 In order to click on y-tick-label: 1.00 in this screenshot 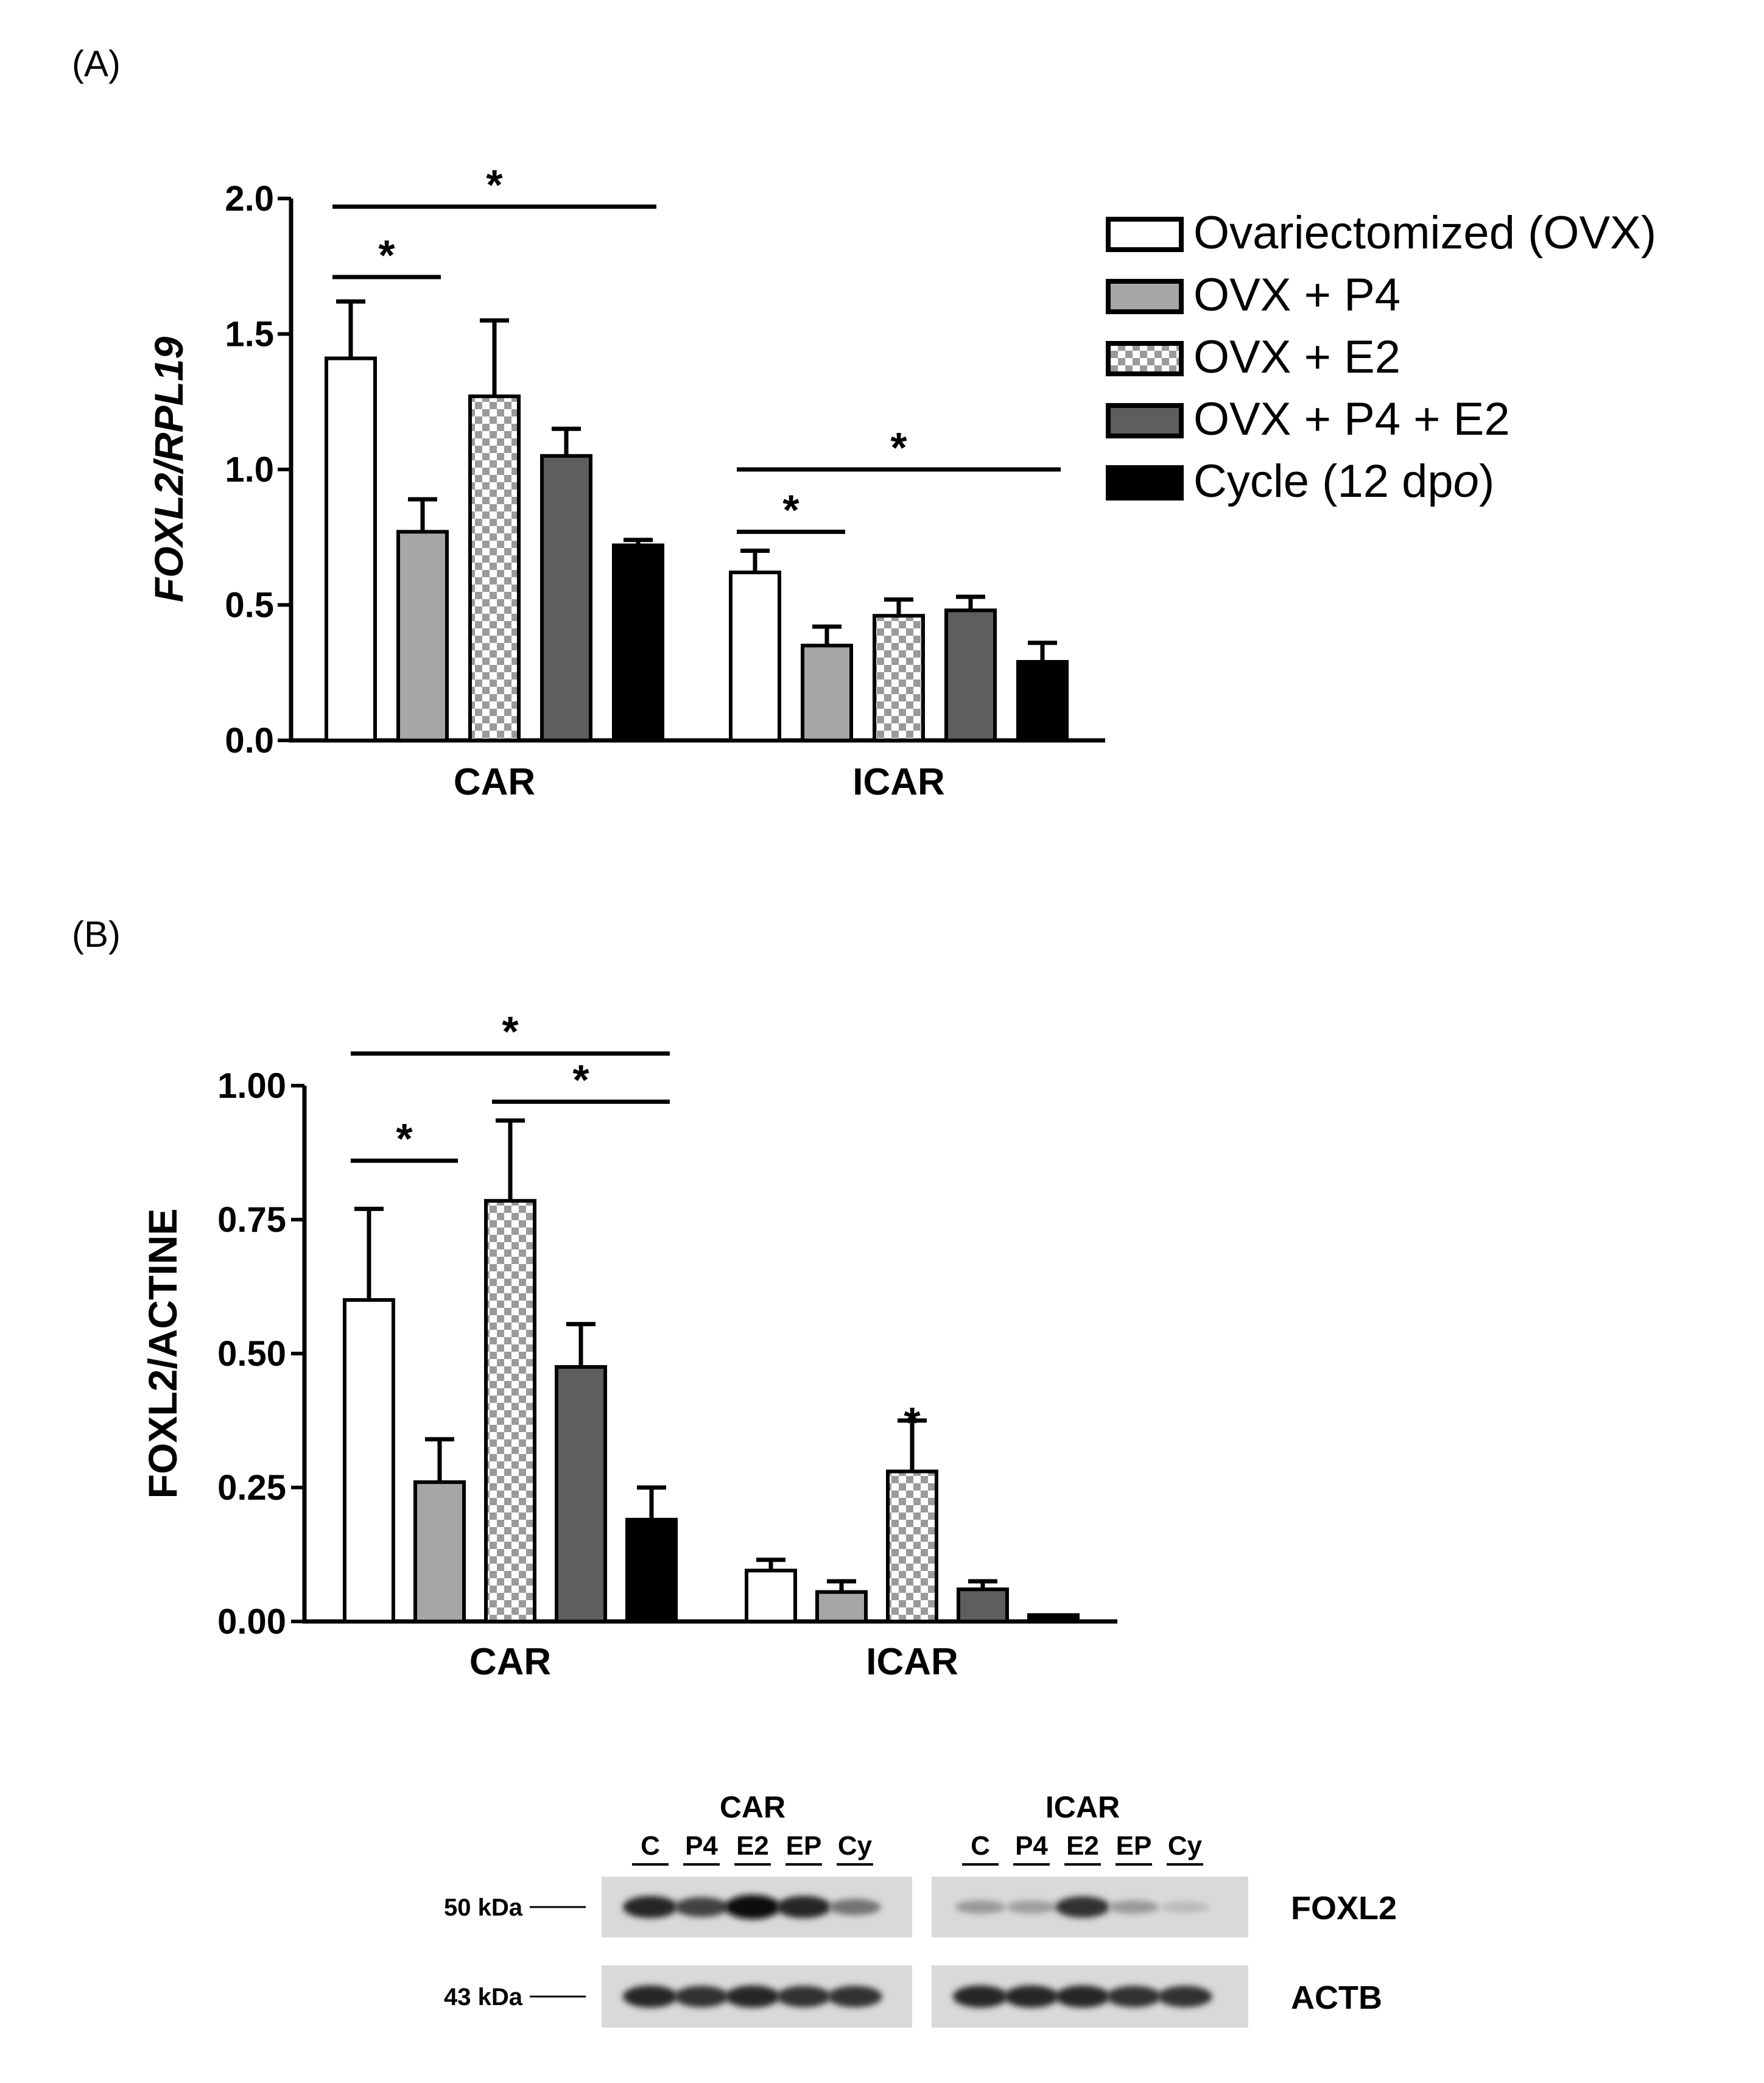, I will do `click(251, 1086)`.